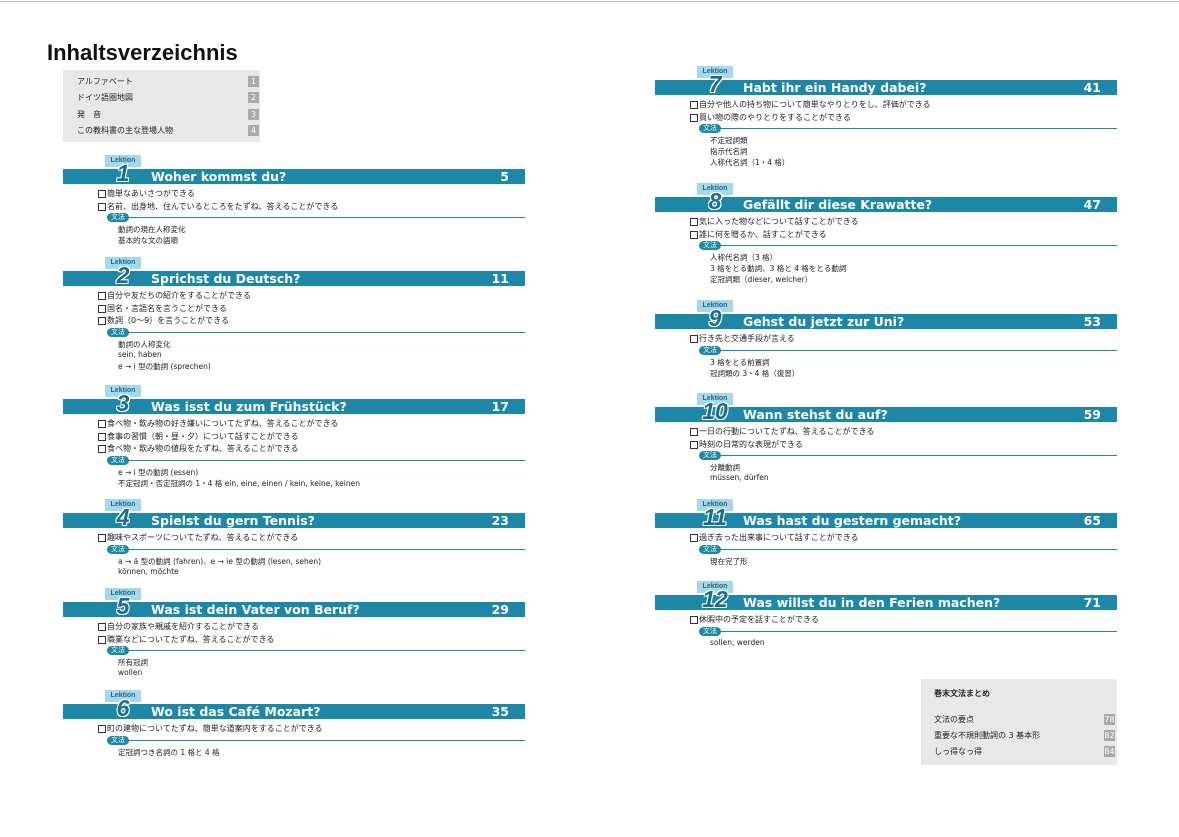  Describe the element at coordinates (778, 268) in the screenshot. I see `grammar-item: 3 格をとる動詞、3 格と 4 格をとる動詞` at that location.